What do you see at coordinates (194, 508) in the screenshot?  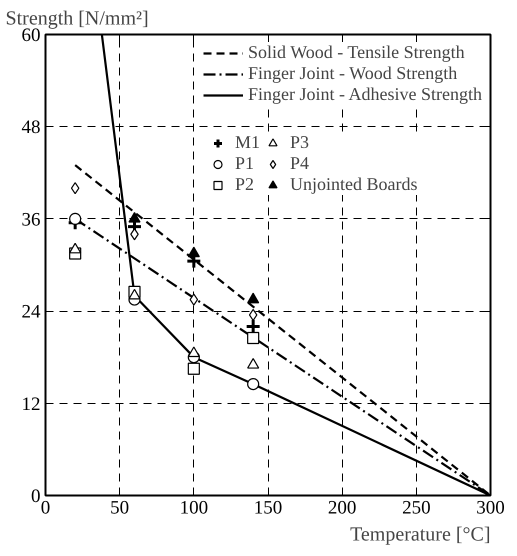 I see `x-tick-label: 100` at bounding box center [194, 508].